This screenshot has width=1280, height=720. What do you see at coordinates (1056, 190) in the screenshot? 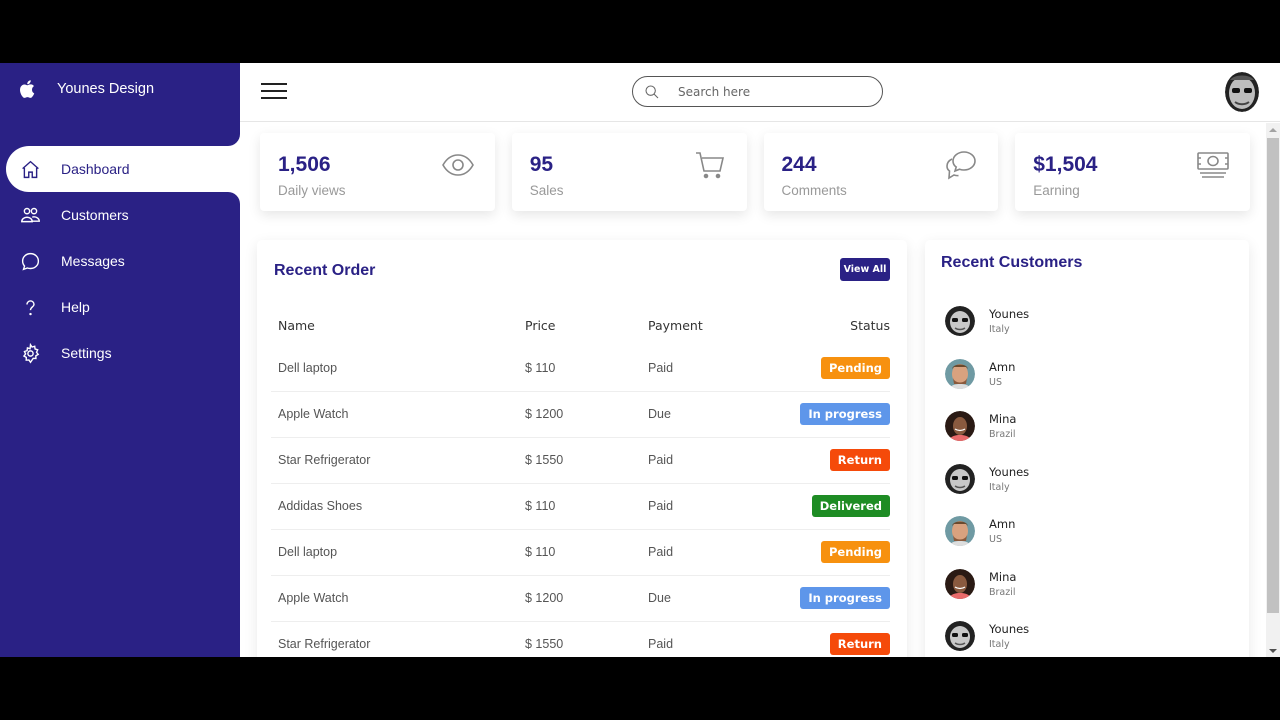
I see `card-label: Earning` at bounding box center [1056, 190].